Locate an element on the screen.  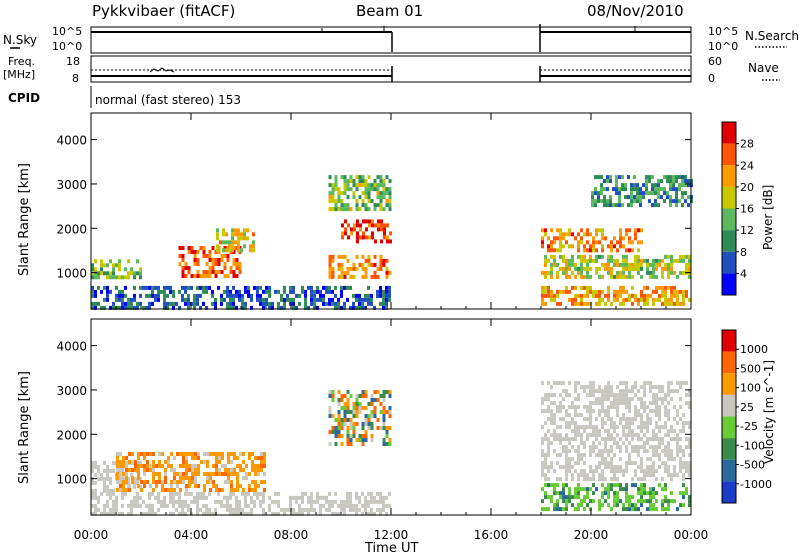
velocity-colorbar-tick-label: 1000 is located at coordinates (754, 349).